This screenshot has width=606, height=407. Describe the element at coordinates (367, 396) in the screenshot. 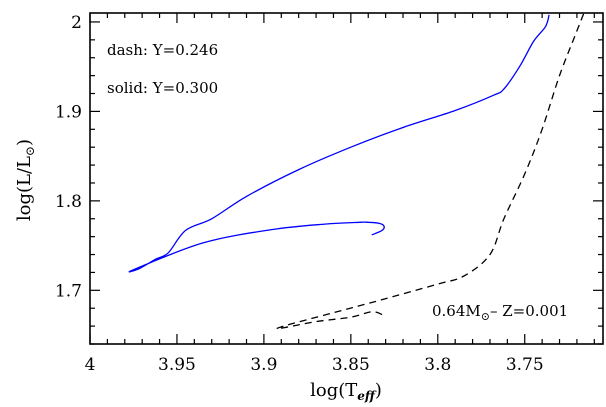

I see `x-axis-label-sub: eff` at that location.